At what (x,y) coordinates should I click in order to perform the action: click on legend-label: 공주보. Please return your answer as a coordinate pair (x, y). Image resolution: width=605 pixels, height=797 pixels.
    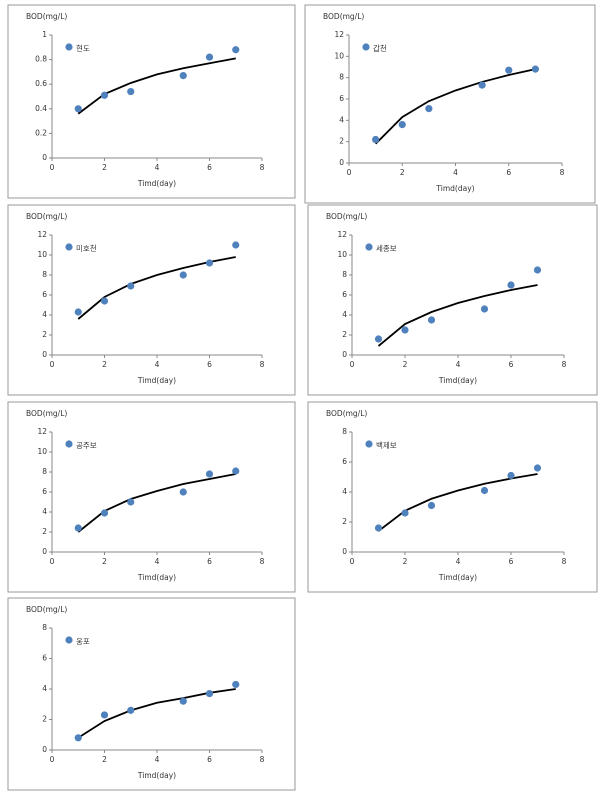
    Looking at the image, I should click on (86, 445).